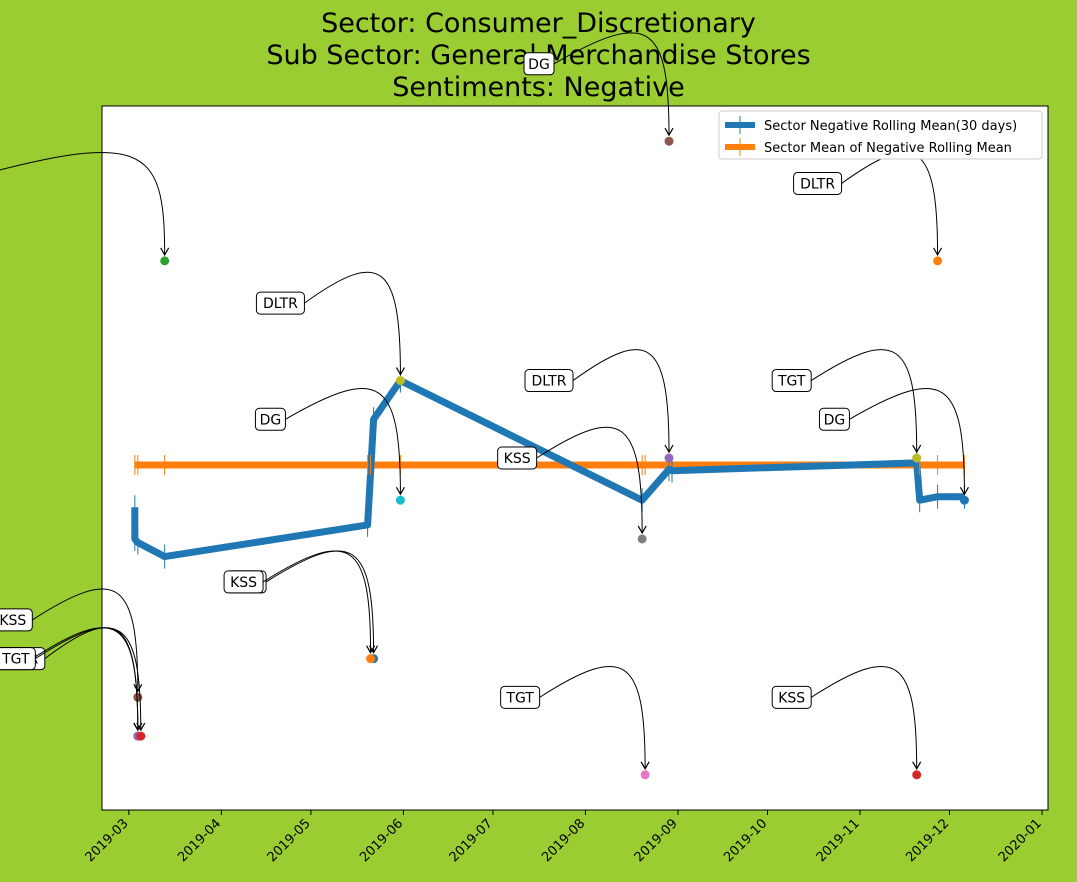 Image resolution: width=1077 pixels, height=882 pixels. I want to click on annotation-label-11: TGT, so click(519, 698).